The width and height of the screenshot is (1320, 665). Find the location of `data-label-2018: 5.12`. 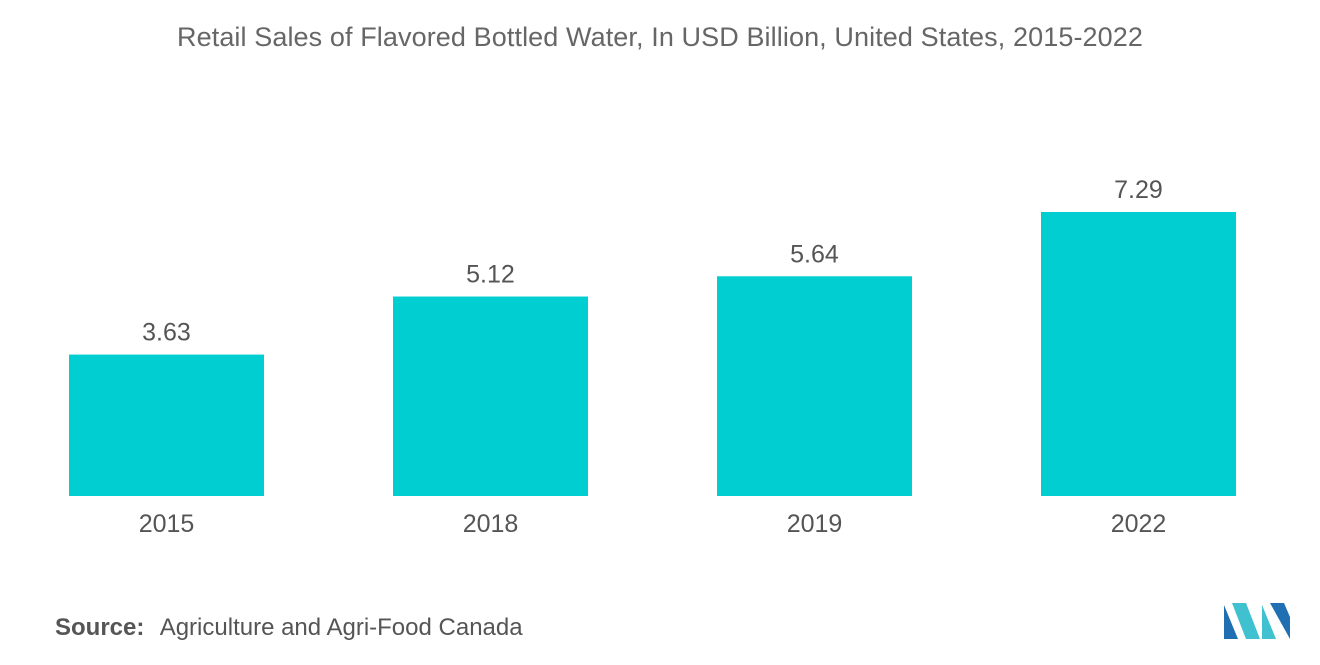

data-label-2018: 5.12 is located at coordinates (490, 275).